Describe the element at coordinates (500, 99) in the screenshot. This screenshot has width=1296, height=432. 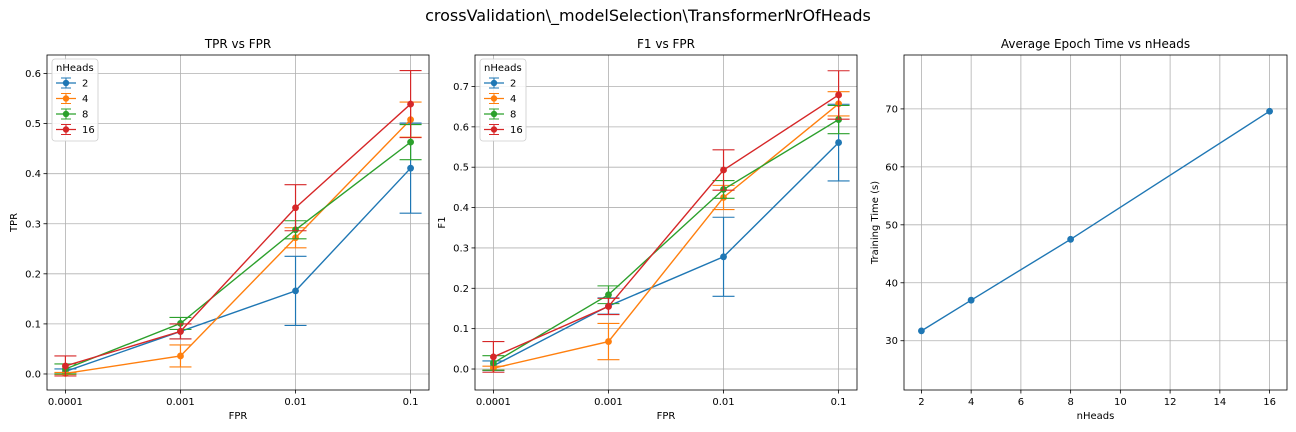
I see `legend-item-4: 4` at that location.